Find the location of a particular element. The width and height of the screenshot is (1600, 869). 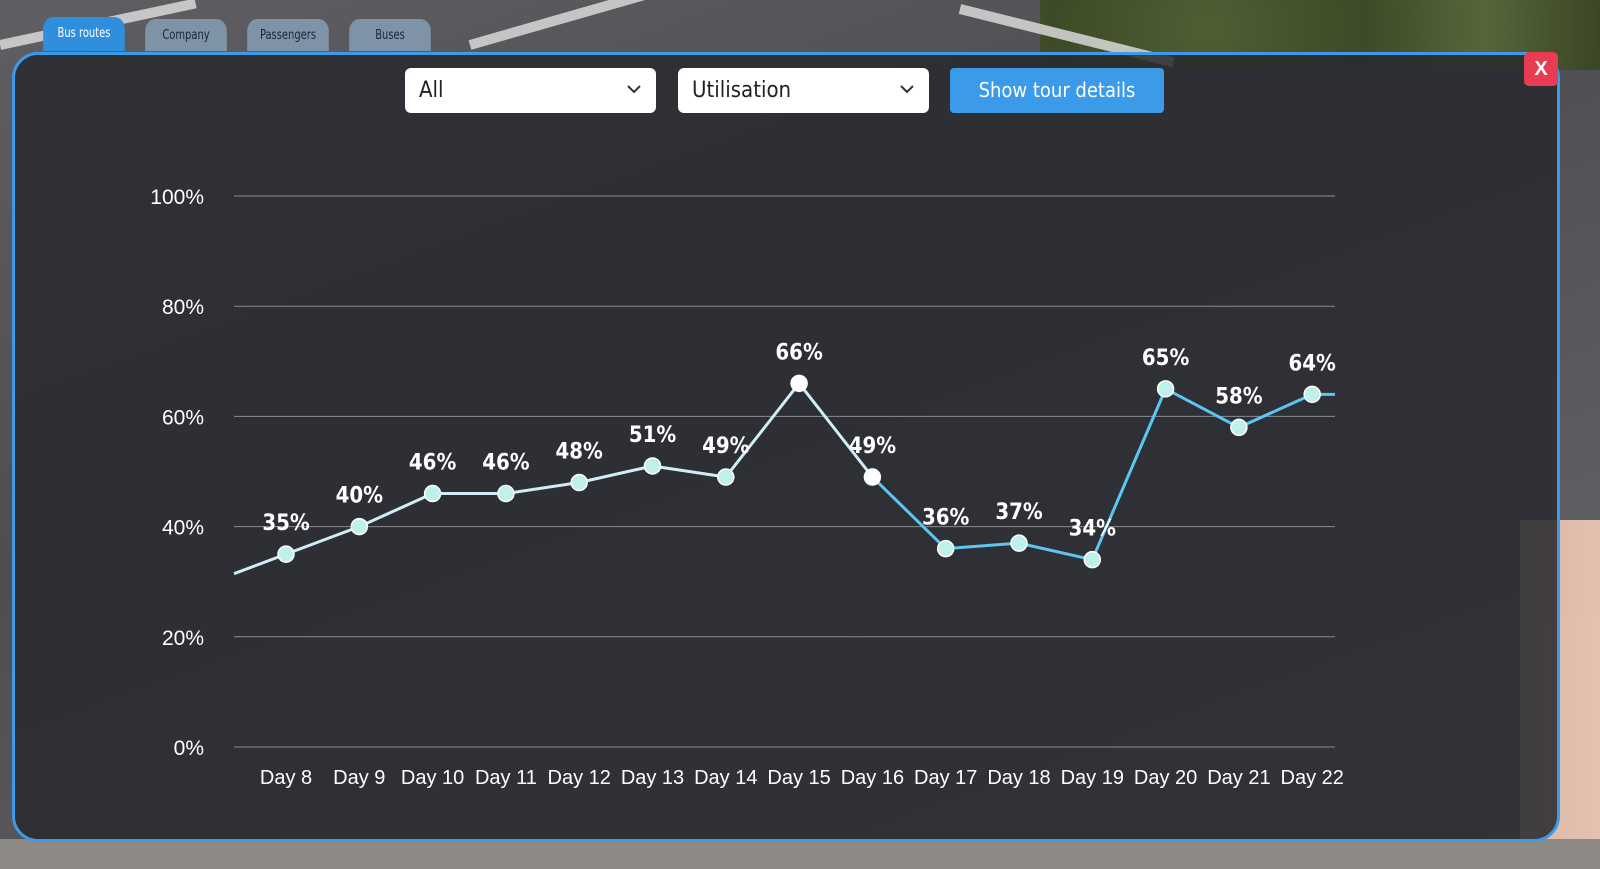

data-label: 66% is located at coordinates (799, 352).